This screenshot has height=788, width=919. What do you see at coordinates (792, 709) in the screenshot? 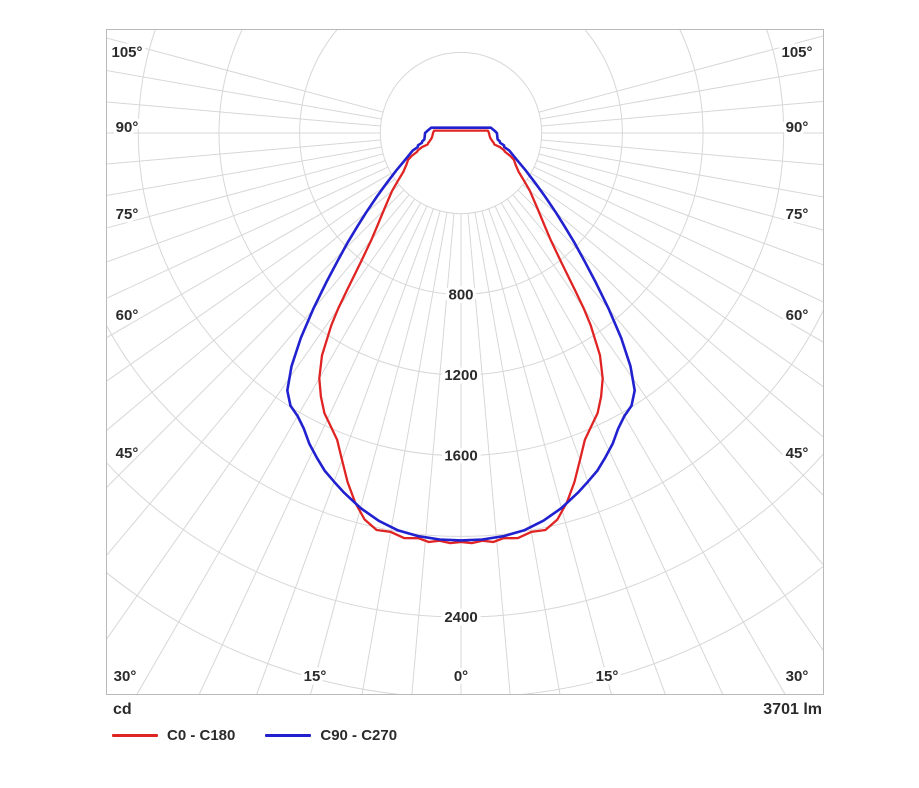
I see `luminous-flux-value: 3701 lm` at bounding box center [792, 709].